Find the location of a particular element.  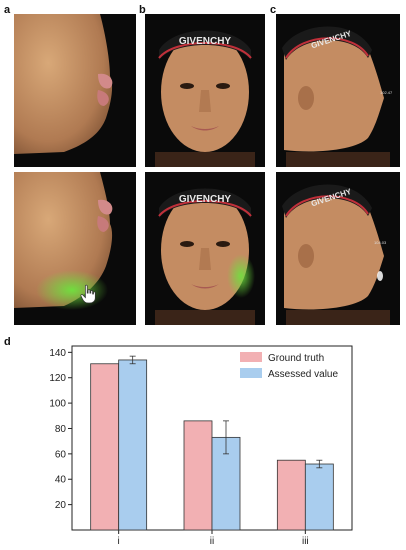

panel-label-d: d is located at coordinates (7, 342).